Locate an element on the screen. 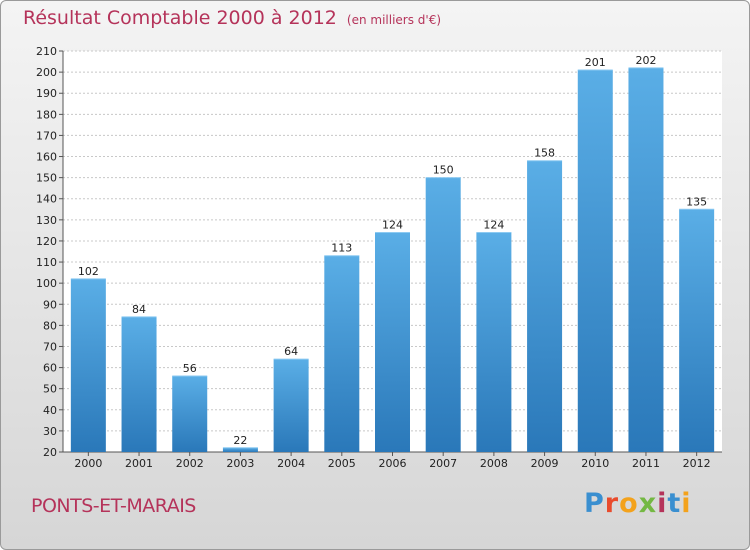 The width and height of the screenshot is (750, 550). x-tick-label: 2001 is located at coordinates (139, 463).